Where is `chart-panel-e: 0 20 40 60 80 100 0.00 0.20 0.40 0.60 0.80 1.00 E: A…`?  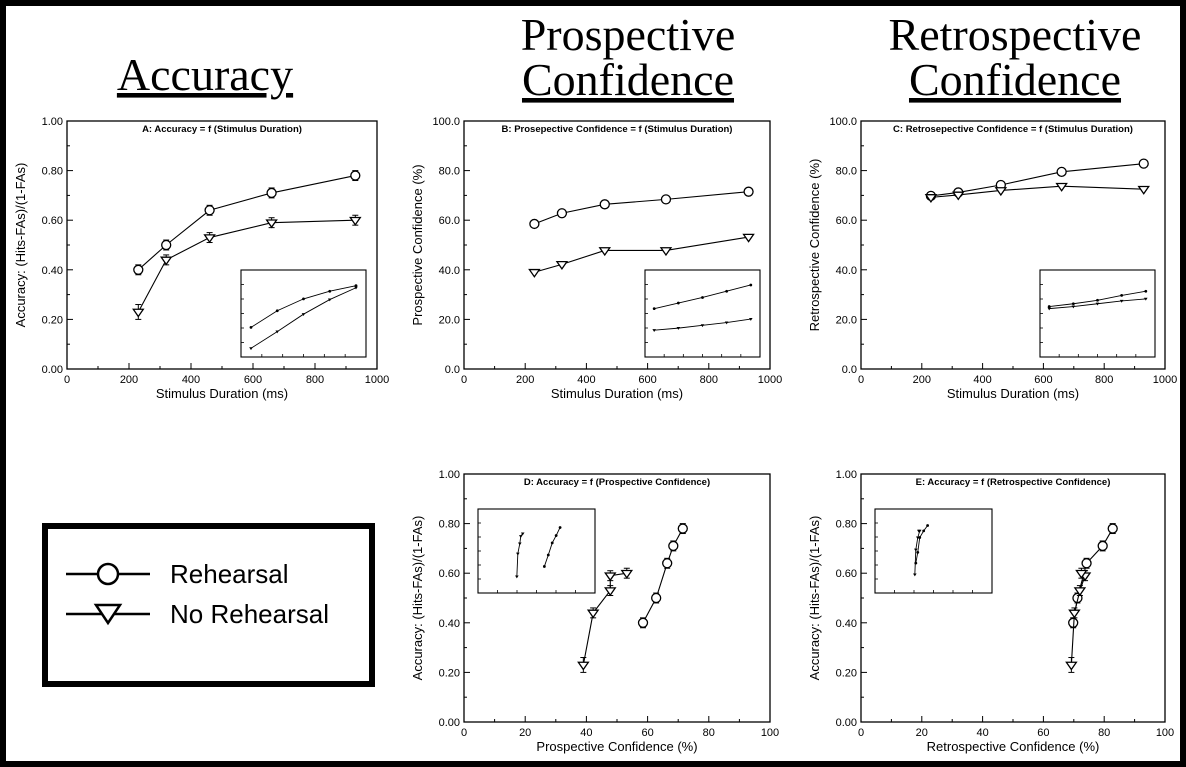
chart-panel-e: 0 20 40 60 80 100 0.00 0.20 0.40 0.60 0.80 1.00 E: A… is located at coordinates (990, 611).